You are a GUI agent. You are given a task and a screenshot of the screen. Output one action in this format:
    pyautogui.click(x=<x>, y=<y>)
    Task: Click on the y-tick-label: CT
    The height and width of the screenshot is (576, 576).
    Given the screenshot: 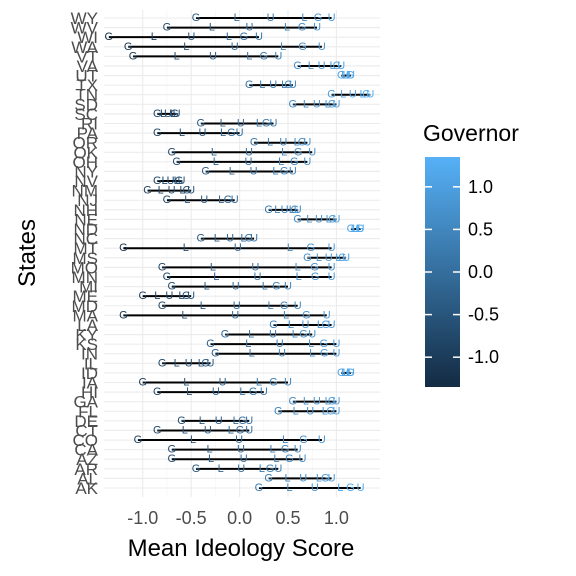 What is the action you would take?
    pyautogui.click(x=86, y=430)
    